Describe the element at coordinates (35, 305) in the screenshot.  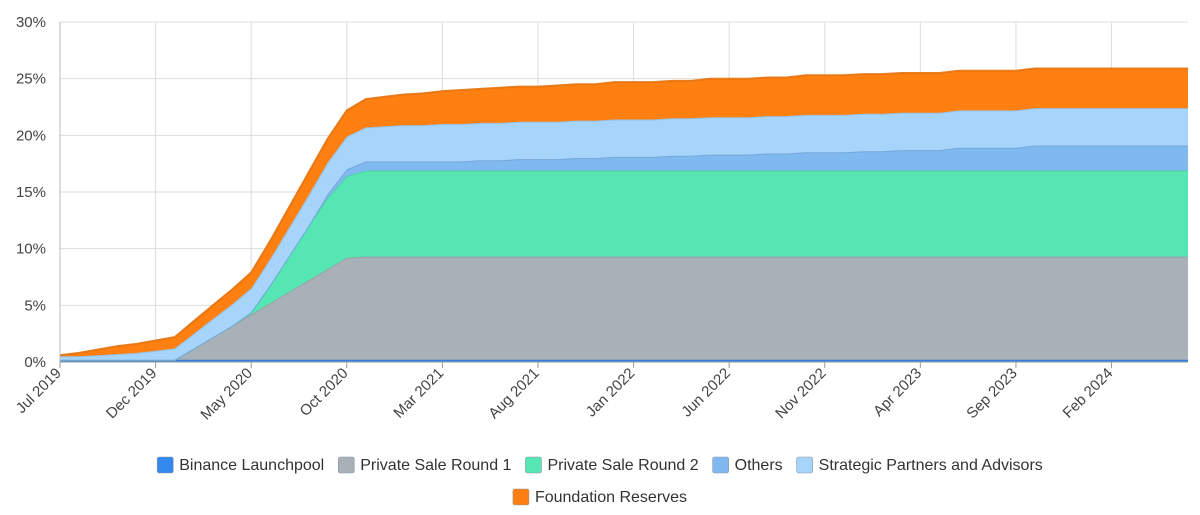
I see `y-tick-label: 5%` at that location.